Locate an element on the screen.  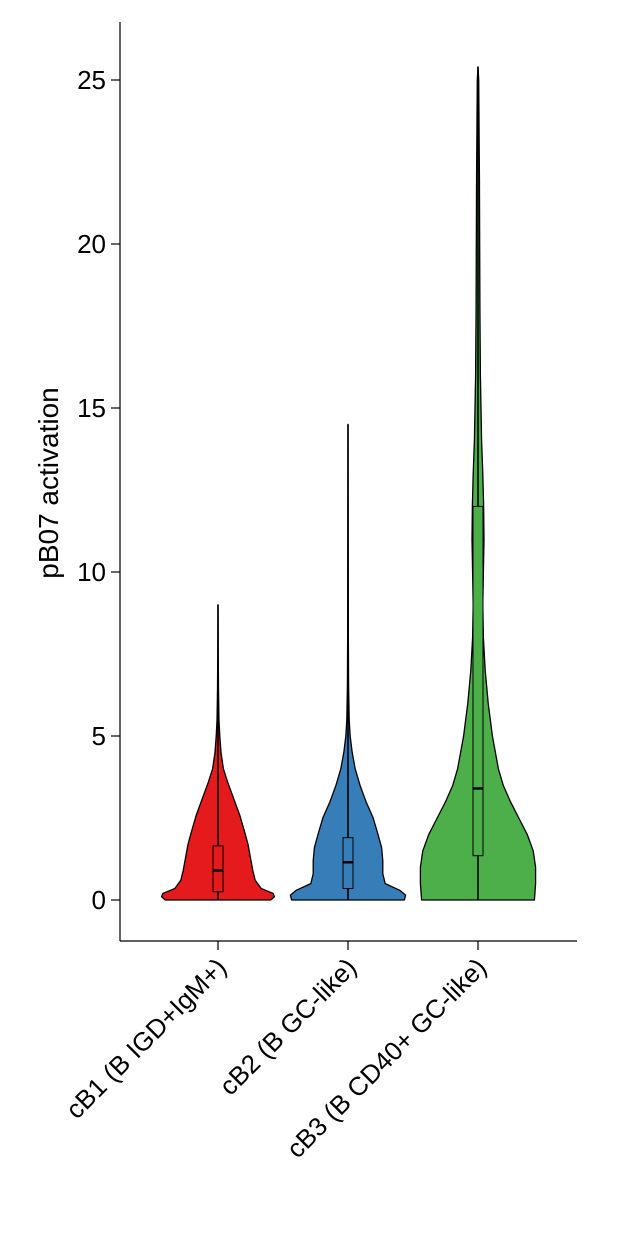
x-category-label: cB2 (B GC-like) is located at coordinates (287, 1026).